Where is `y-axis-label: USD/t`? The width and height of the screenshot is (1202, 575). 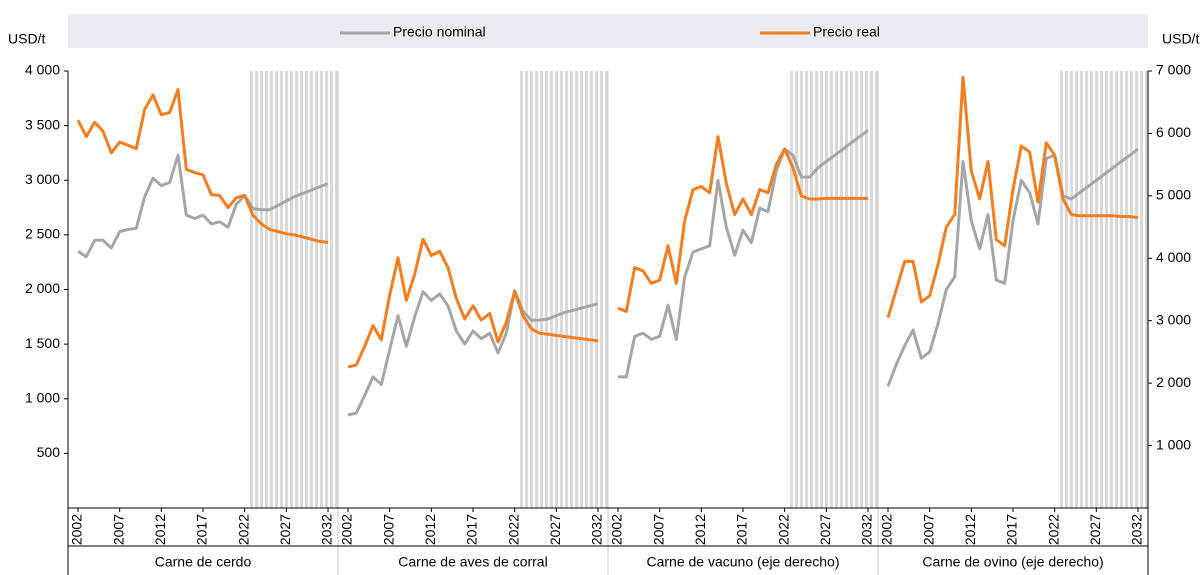
y-axis-label: USD/t is located at coordinates (26, 39).